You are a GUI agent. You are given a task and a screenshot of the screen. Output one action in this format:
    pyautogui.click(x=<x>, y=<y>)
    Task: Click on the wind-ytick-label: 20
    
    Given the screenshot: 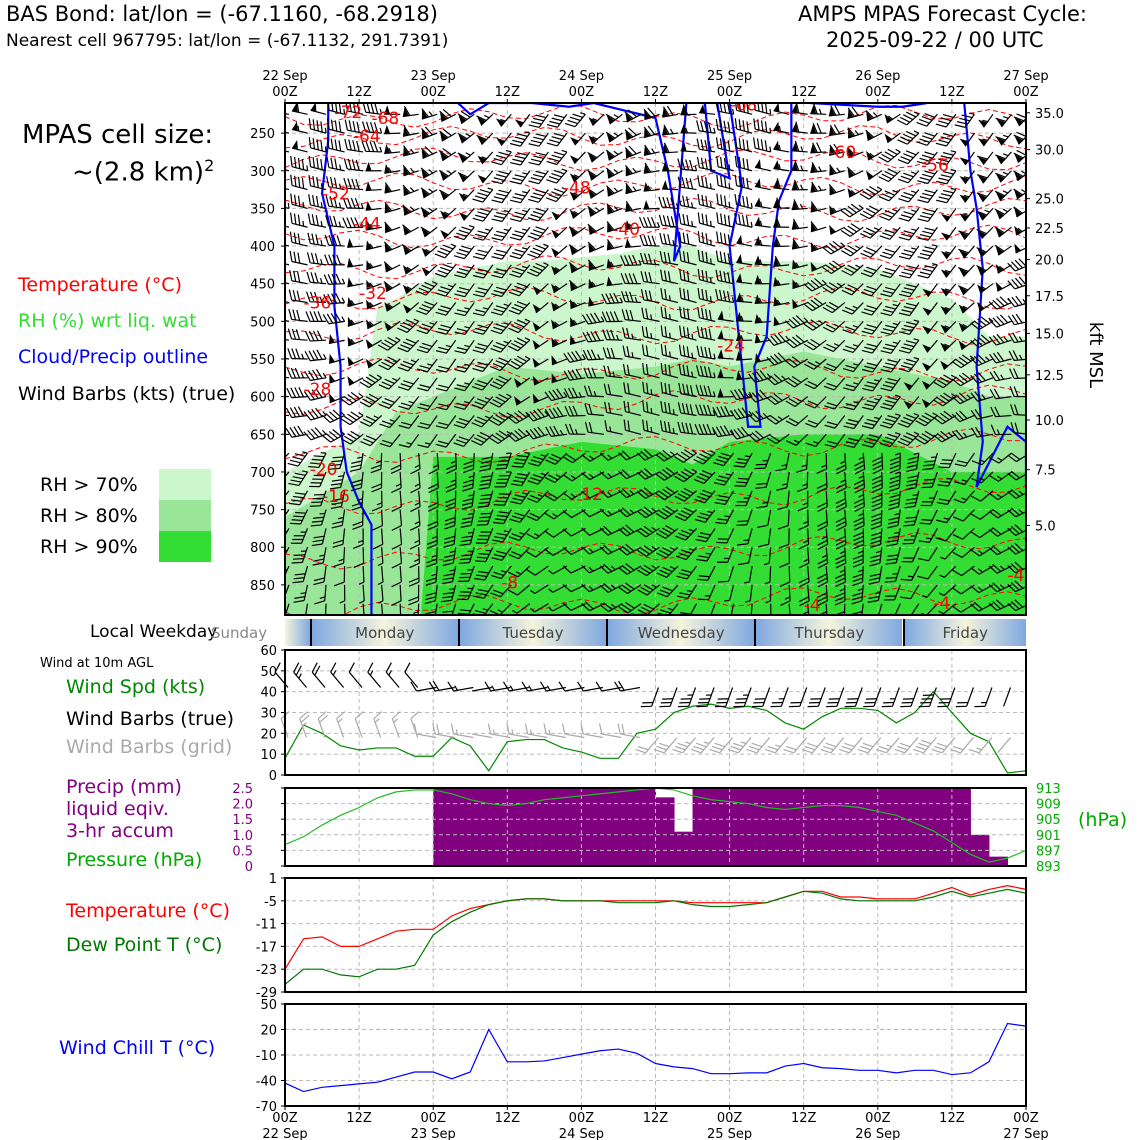 What is the action you would take?
    pyautogui.click(x=268, y=734)
    